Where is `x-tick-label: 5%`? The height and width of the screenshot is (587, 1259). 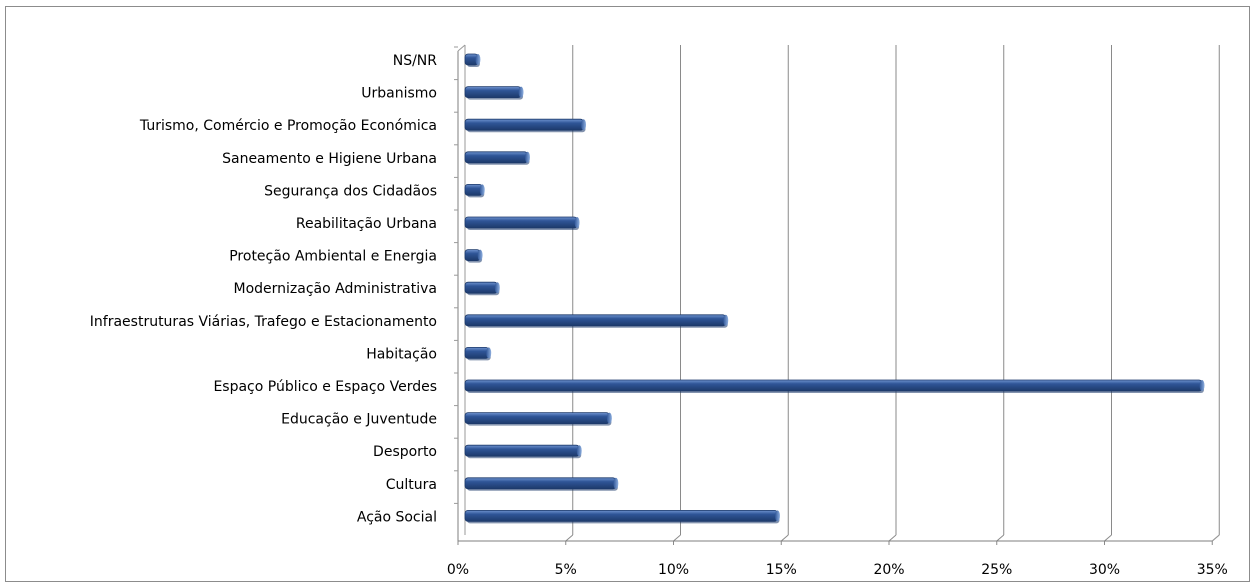
x-tick-label: 5% is located at coordinates (566, 570).